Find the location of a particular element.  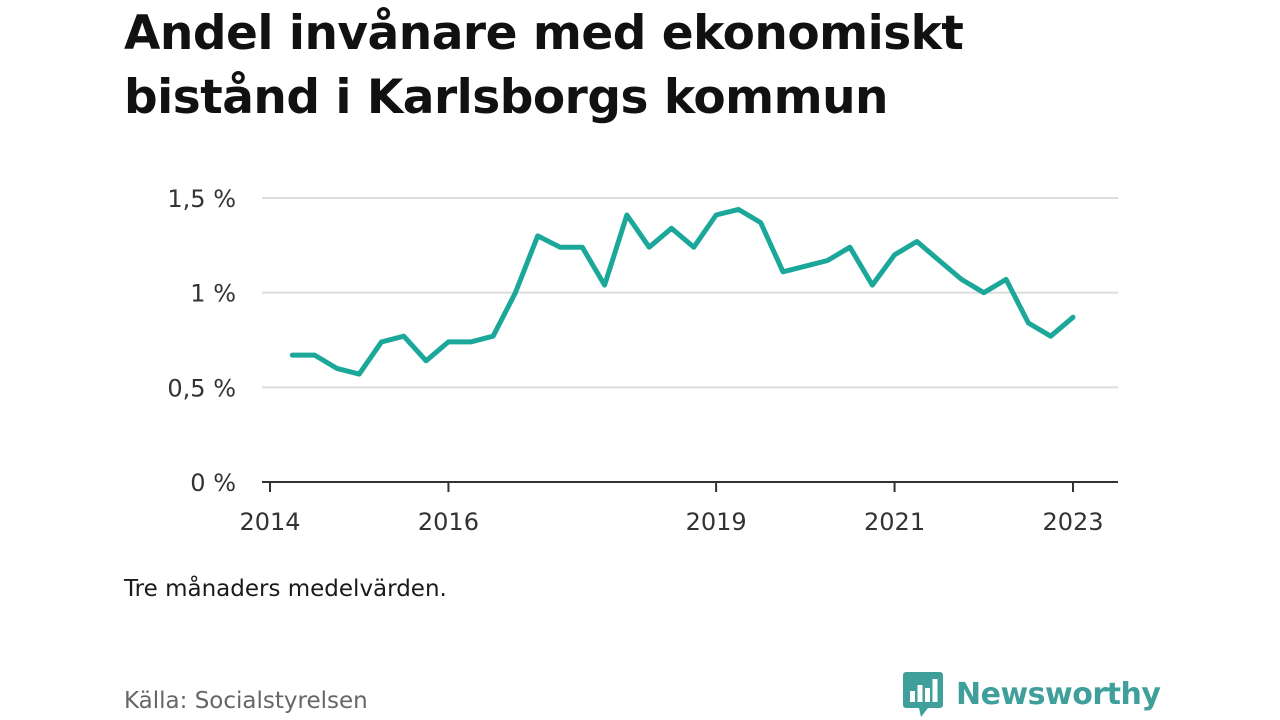

data-series is located at coordinates (682, 291).